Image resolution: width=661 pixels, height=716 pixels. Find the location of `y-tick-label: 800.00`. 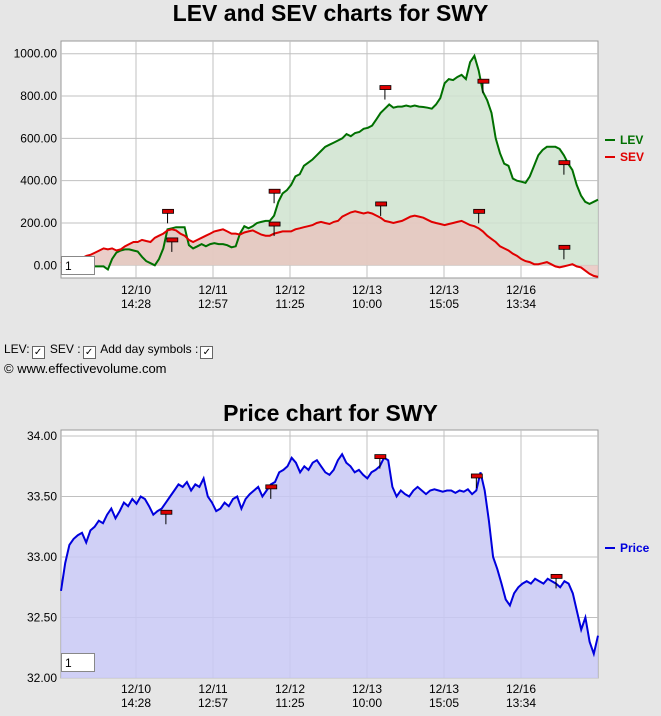

y-tick-label: 800.00 is located at coordinates (38, 96).